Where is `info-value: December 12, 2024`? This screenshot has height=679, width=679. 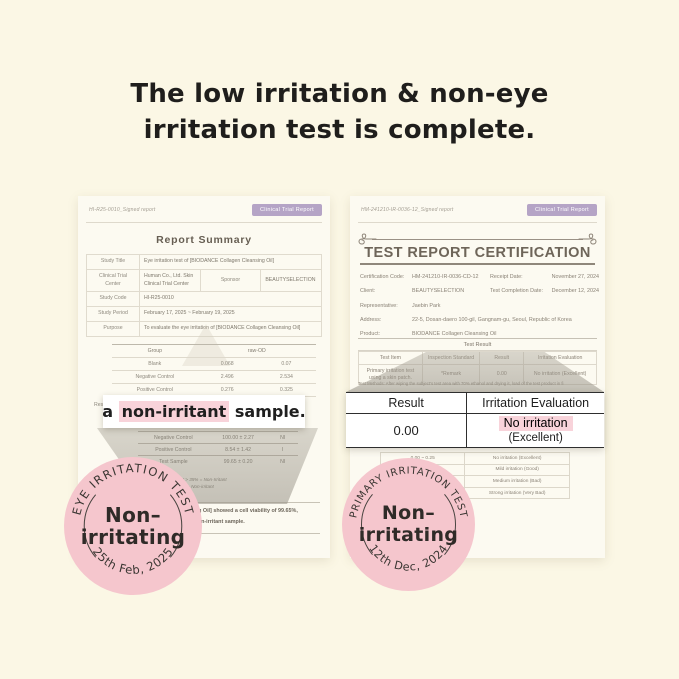
info-value: December 12, 2024 is located at coordinates (575, 291).